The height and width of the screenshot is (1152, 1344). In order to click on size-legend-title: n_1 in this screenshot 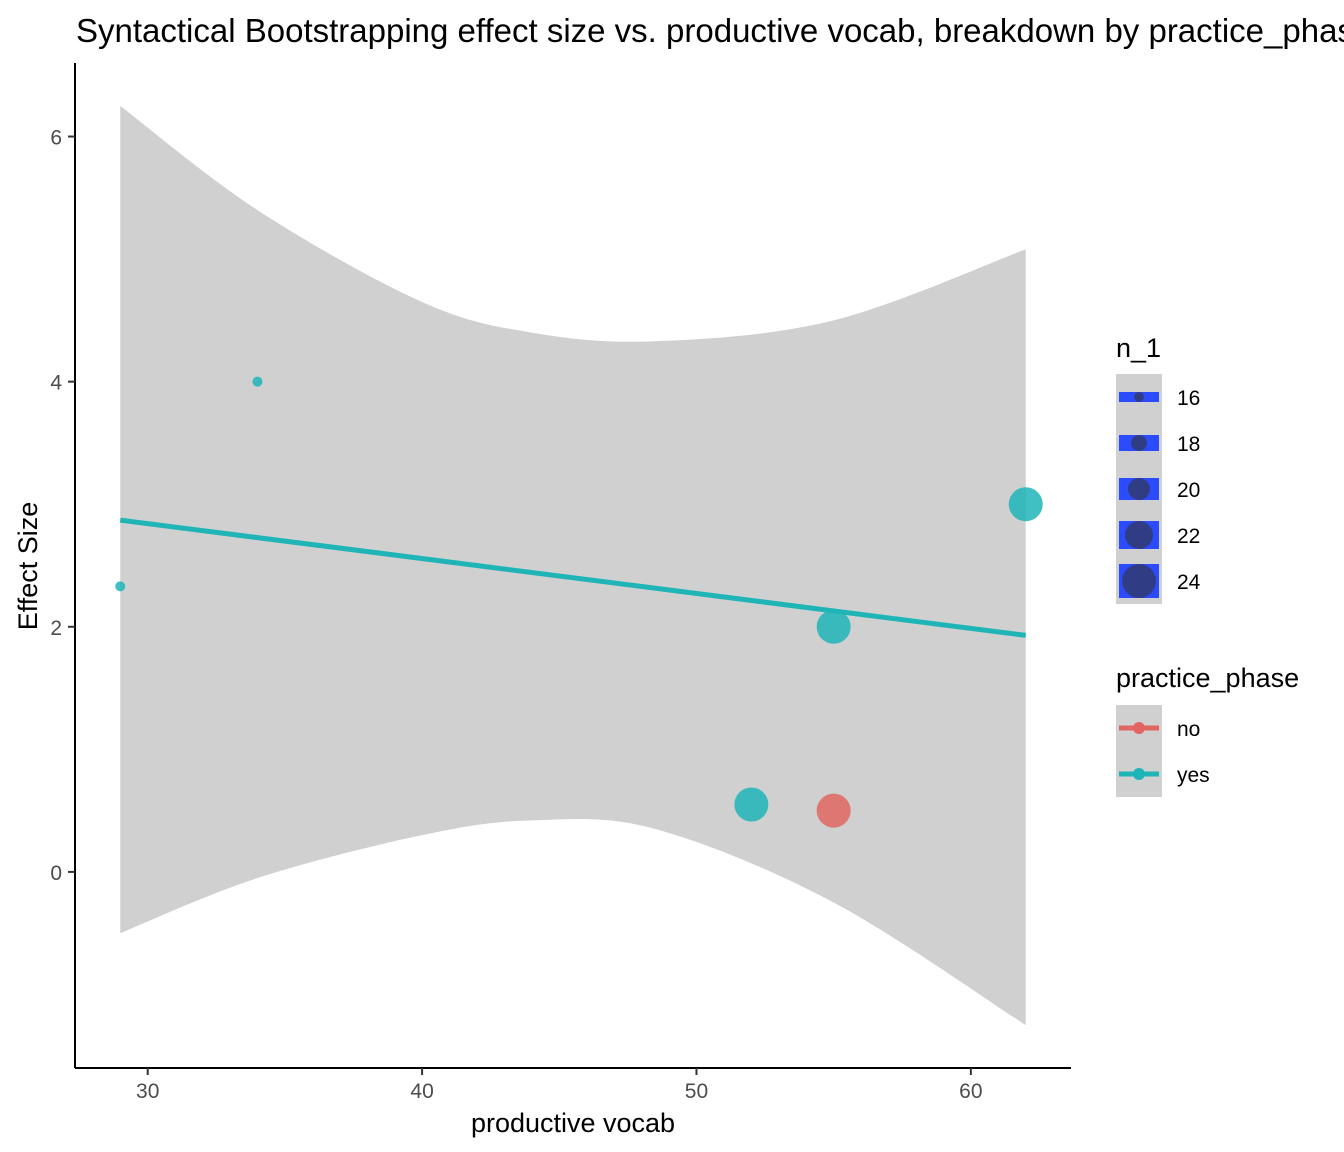, I will do `click(1138, 348)`.